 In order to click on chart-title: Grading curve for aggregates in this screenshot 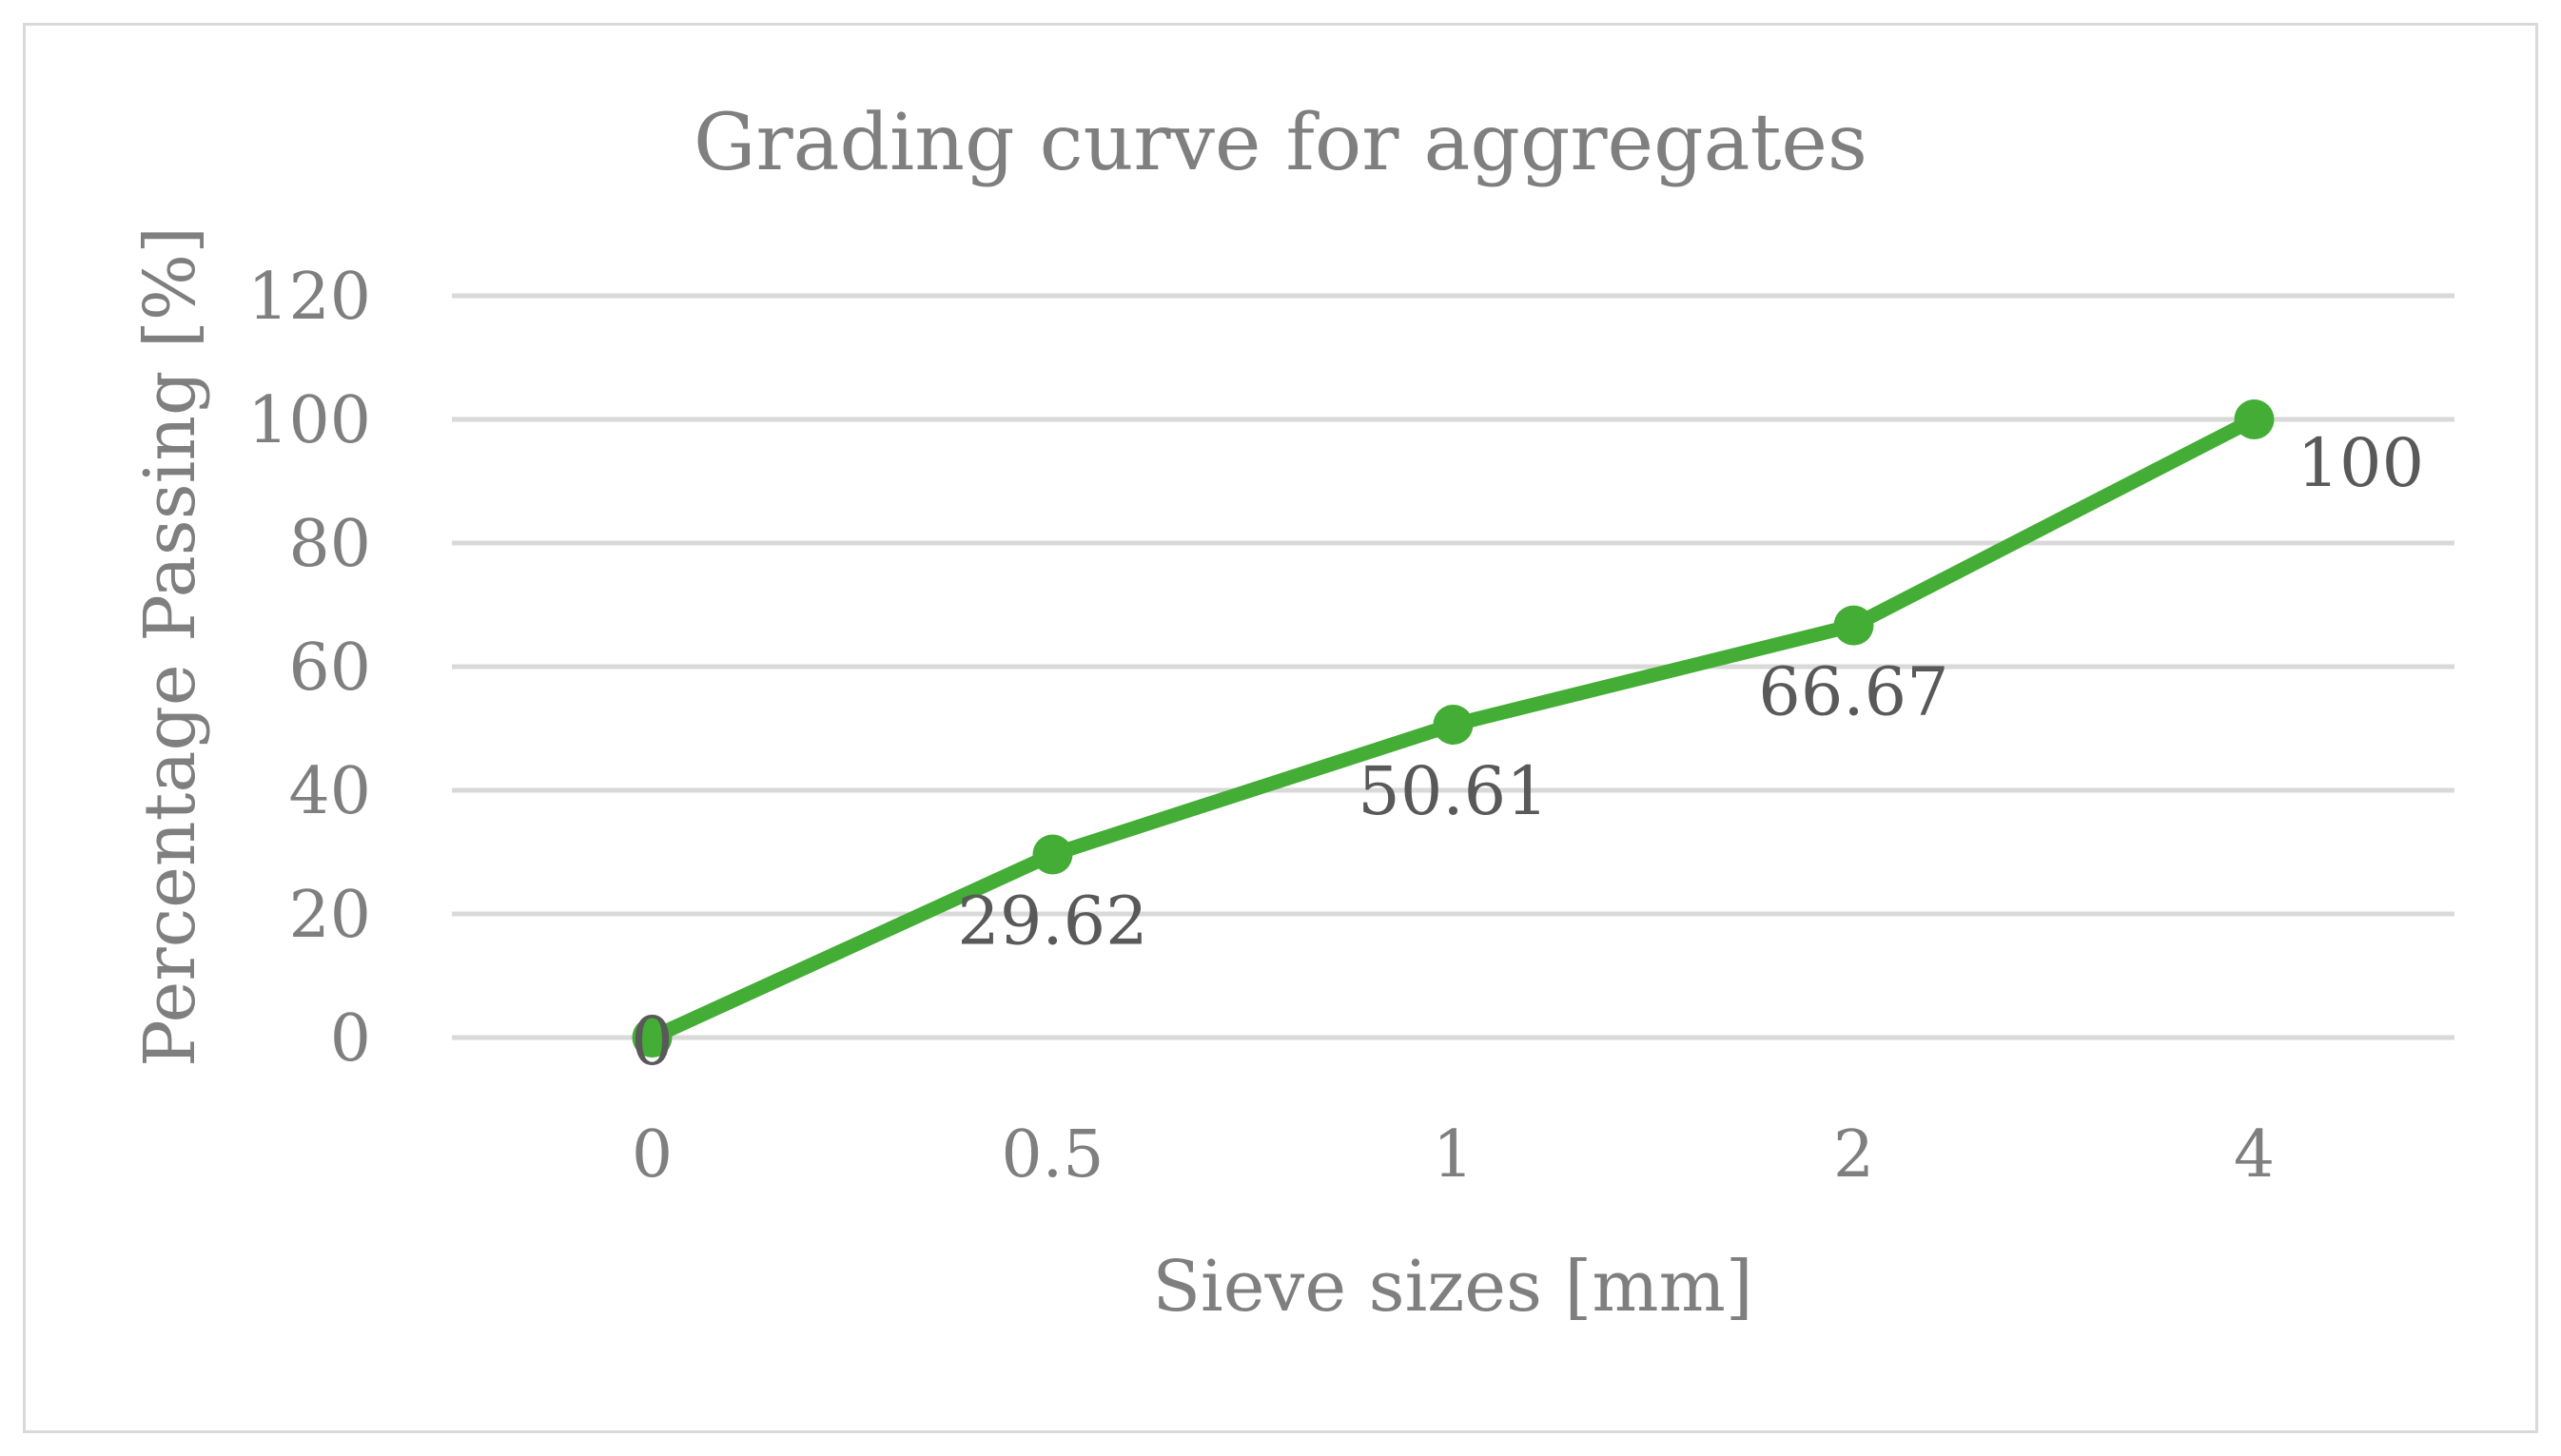, I will do `click(1280, 143)`.